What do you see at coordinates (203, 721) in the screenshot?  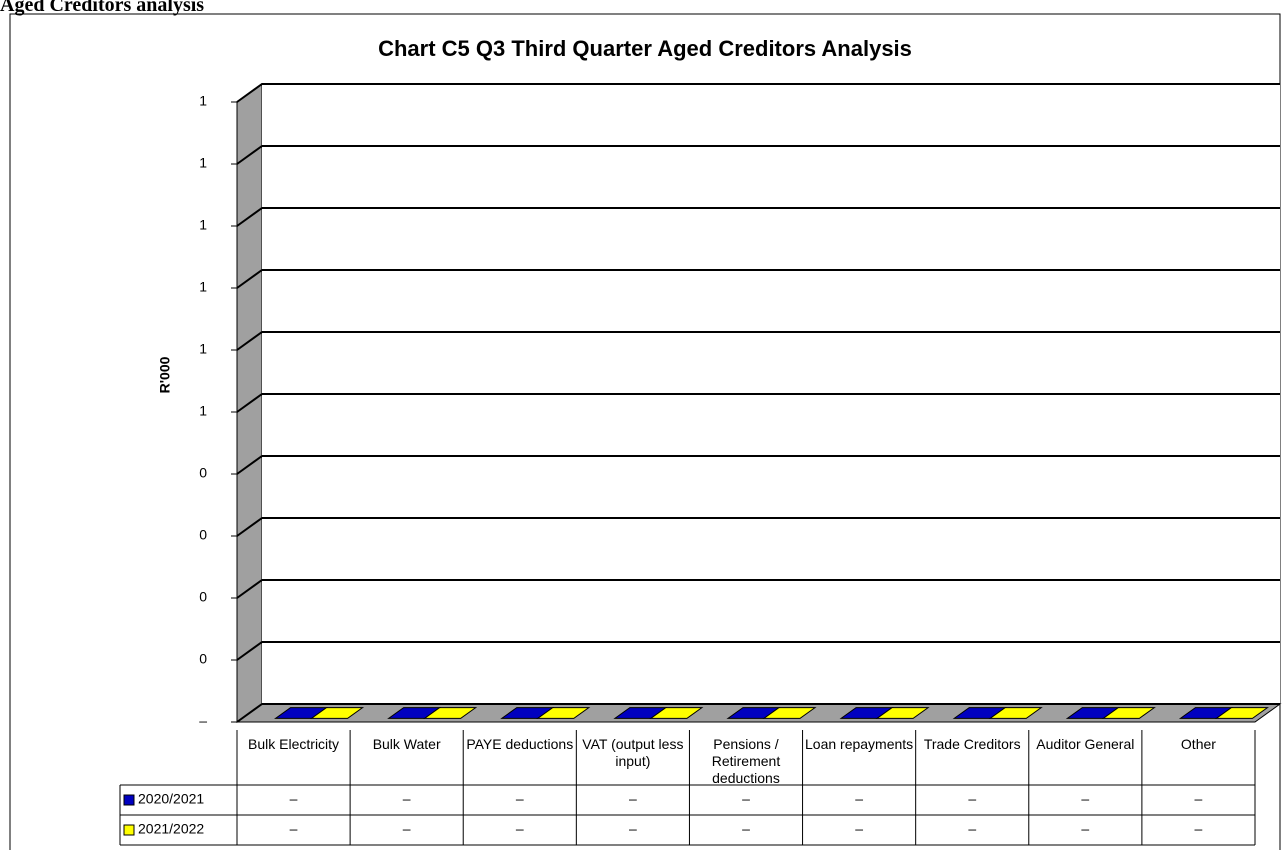 I see `y-tick-label: –` at bounding box center [203, 721].